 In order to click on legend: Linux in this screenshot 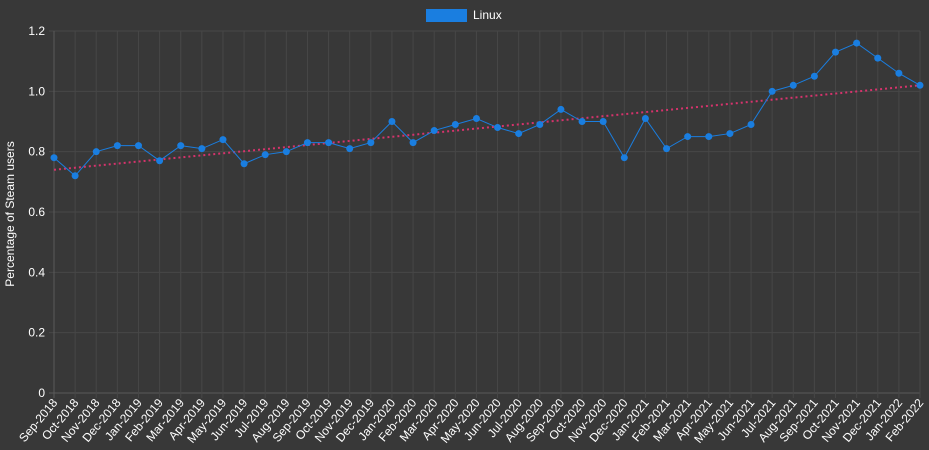, I will do `click(464, 15)`.